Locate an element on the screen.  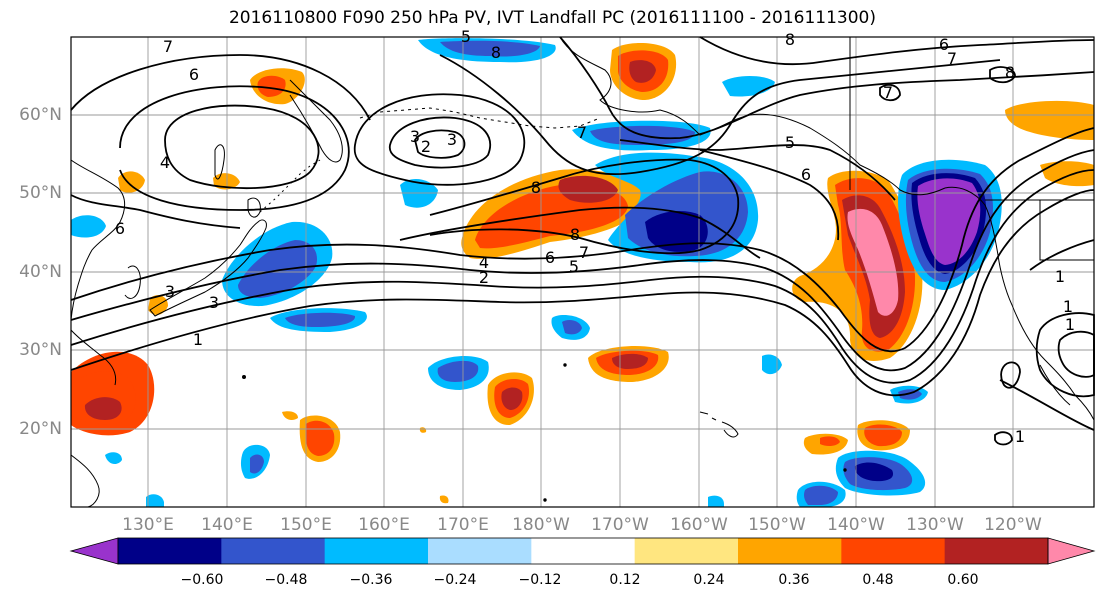
colorbar is located at coordinates (582, 551).